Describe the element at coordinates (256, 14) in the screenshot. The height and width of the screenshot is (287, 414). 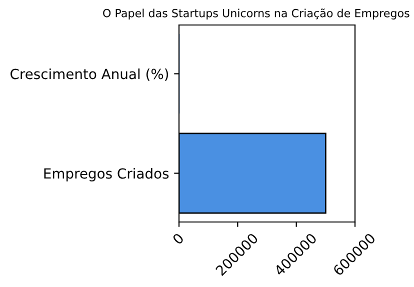
I see `chart-title: O Papel das Startups Unicorns na Criação de Empregos` at that location.